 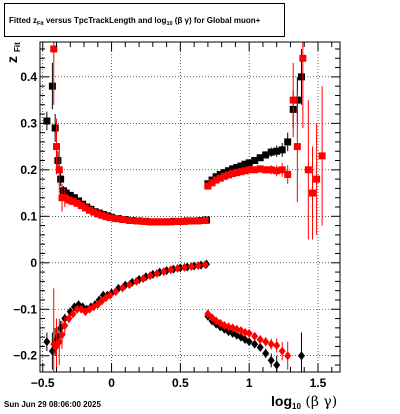 I want to click on y-tick-label: −0.2, so click(x=25, y=356).